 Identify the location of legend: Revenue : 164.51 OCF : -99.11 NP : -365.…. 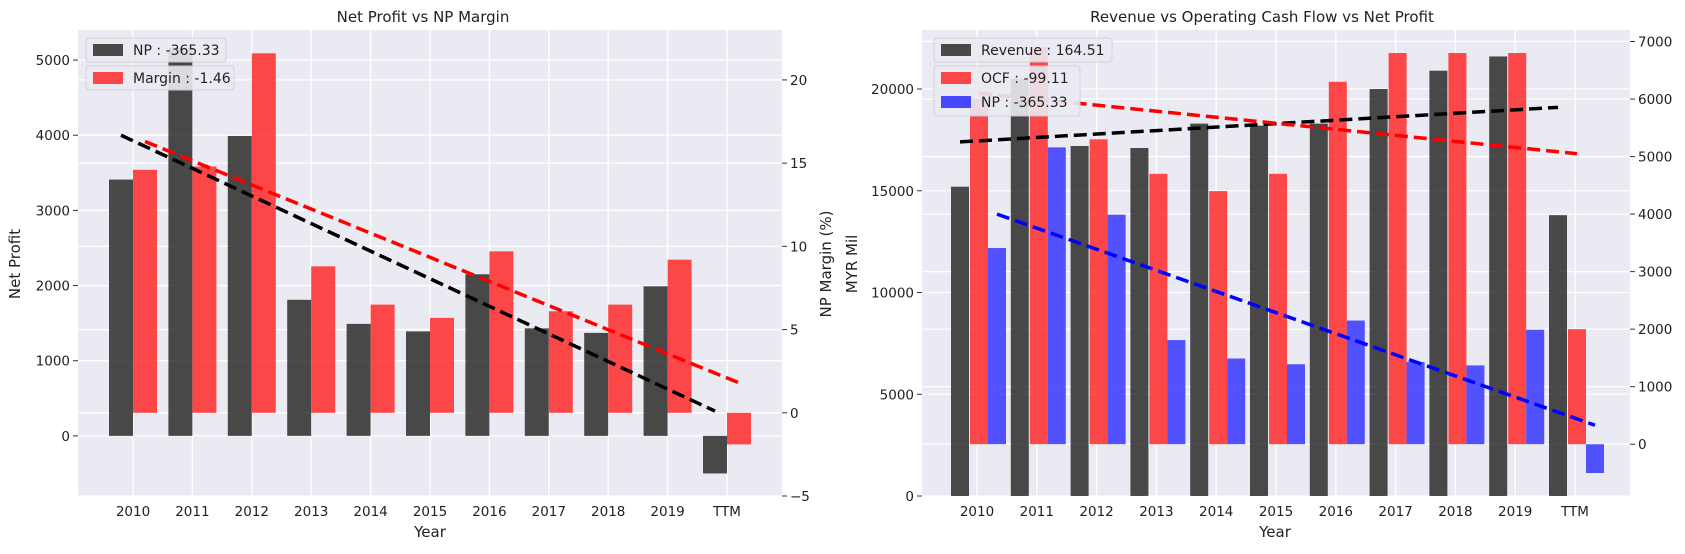
(1023, 77).